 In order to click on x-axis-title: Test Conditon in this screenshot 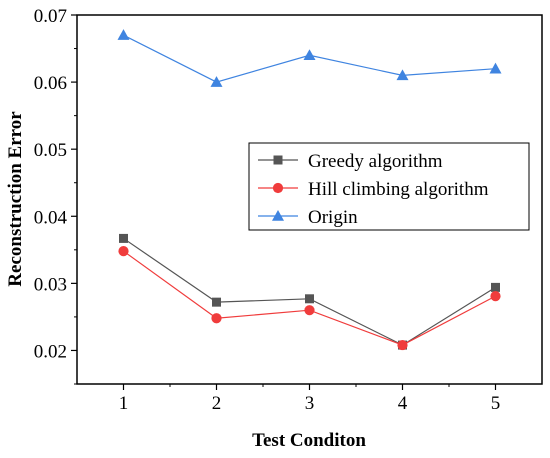, I will do `click(309, 440)`.